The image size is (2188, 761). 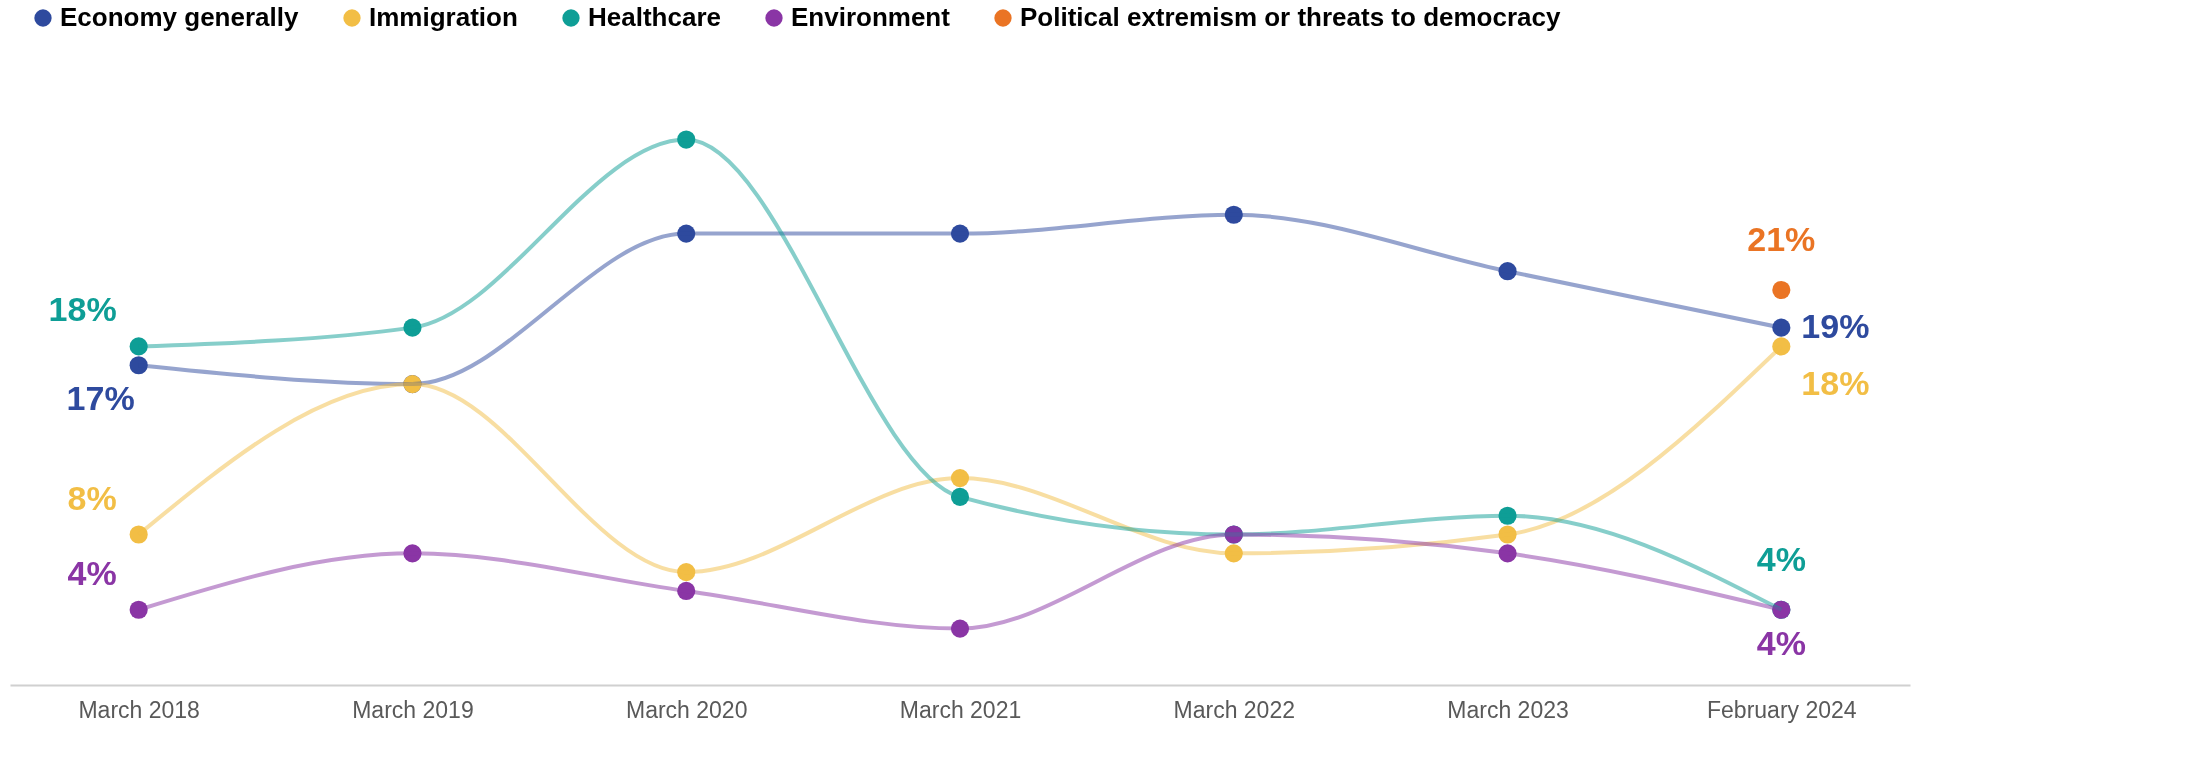 I want to click on data-label: 17%, so click(x=100, y=398).